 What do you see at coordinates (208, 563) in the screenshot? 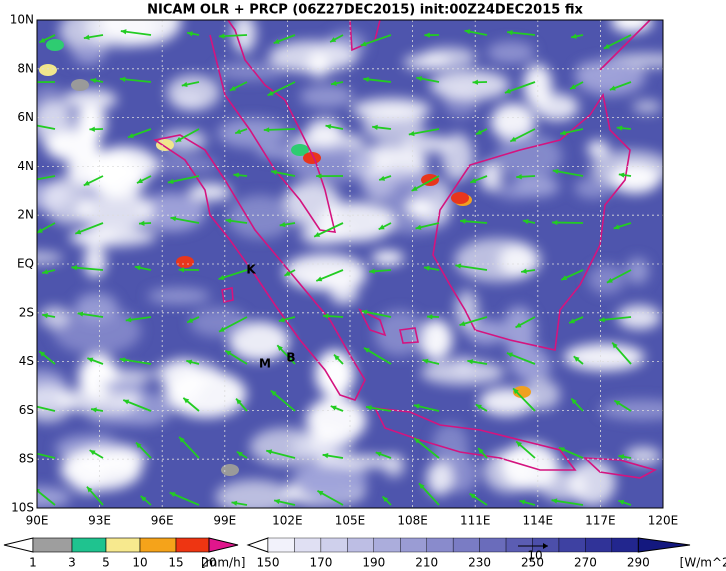
I see `colorbar-label: 20` at bounding box center [208, 563].